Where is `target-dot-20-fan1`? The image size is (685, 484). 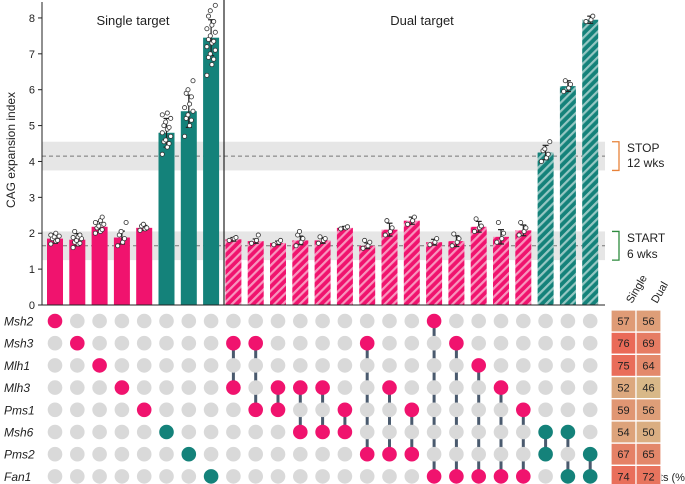 target-dot-20-fan1 is located at coordinates (501, 476).